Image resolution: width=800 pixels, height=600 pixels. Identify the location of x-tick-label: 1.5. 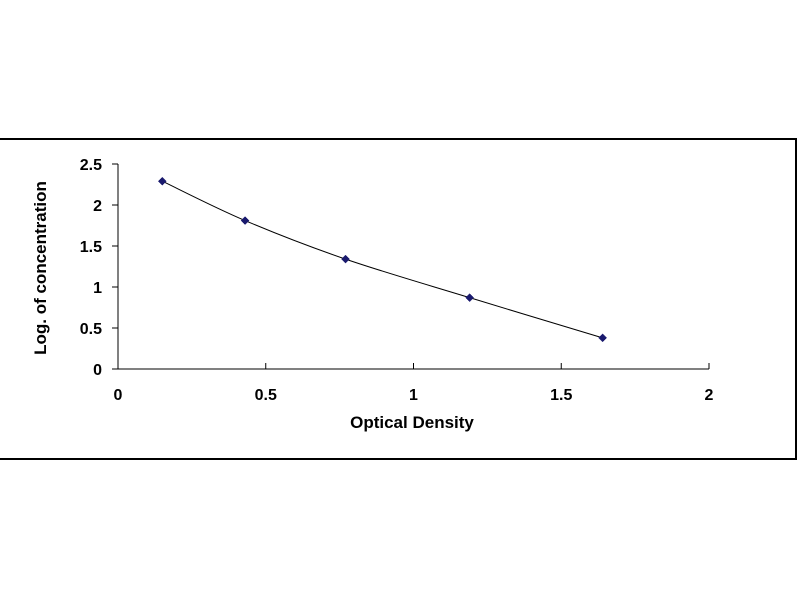
(561, 395).